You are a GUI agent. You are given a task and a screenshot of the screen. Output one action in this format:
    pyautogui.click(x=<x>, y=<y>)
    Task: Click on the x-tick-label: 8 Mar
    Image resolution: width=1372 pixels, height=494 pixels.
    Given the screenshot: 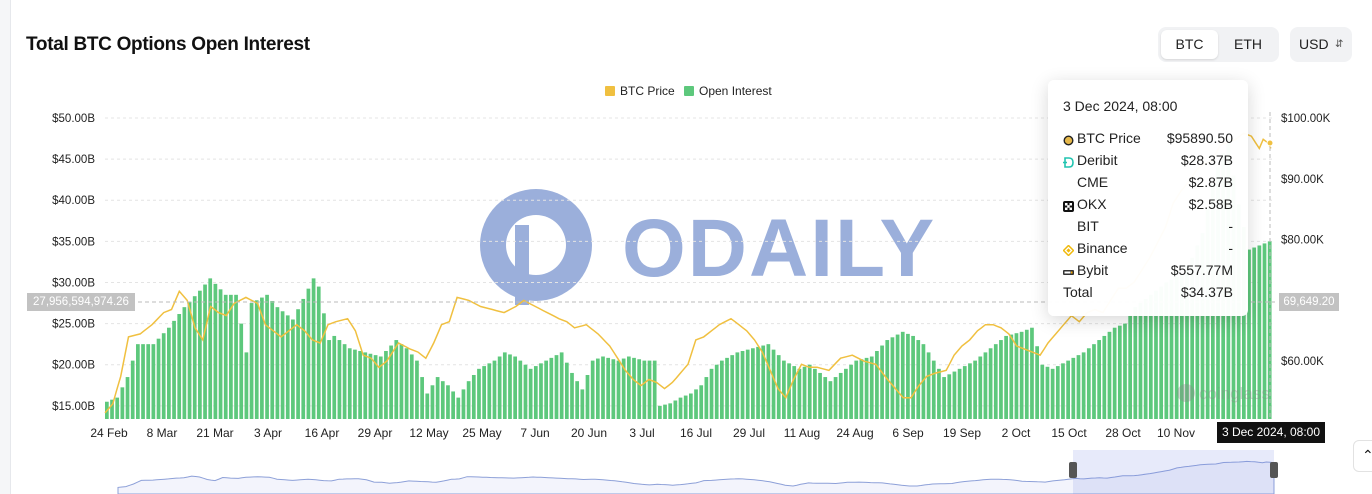 What is the action you would take?
    pyautogui.click(x=162, y=433)
    